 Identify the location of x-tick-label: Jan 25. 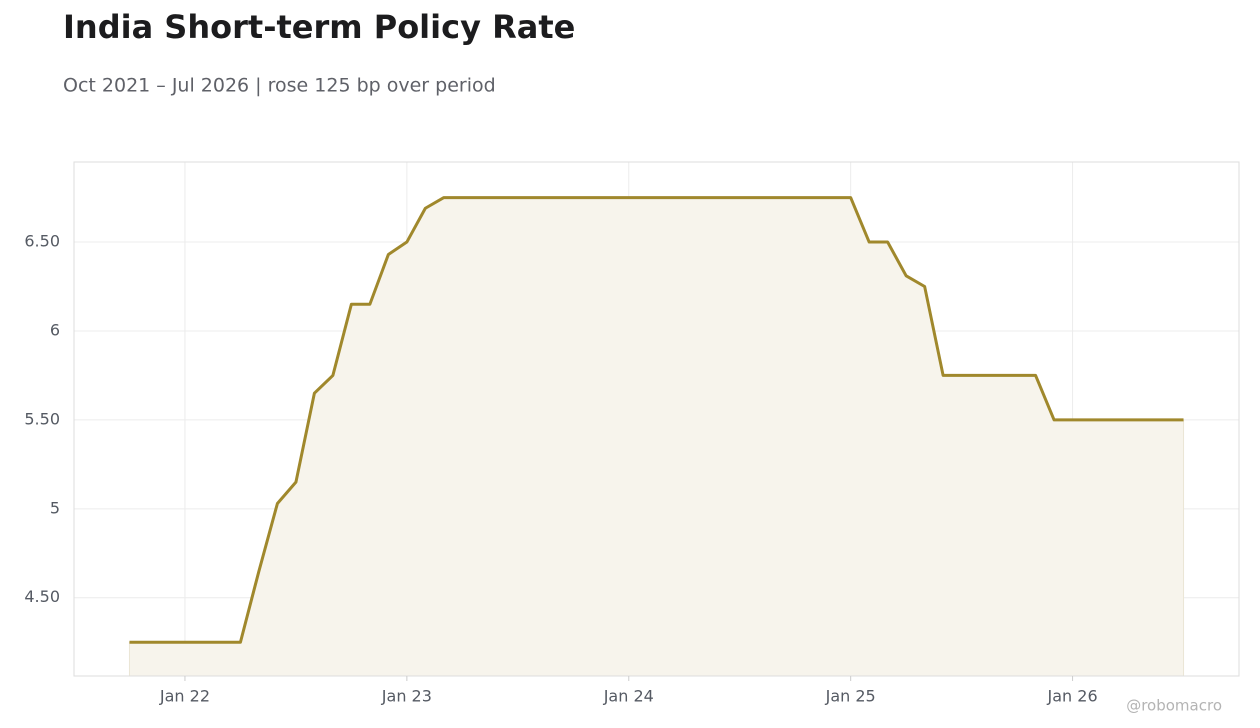
(850, 696).